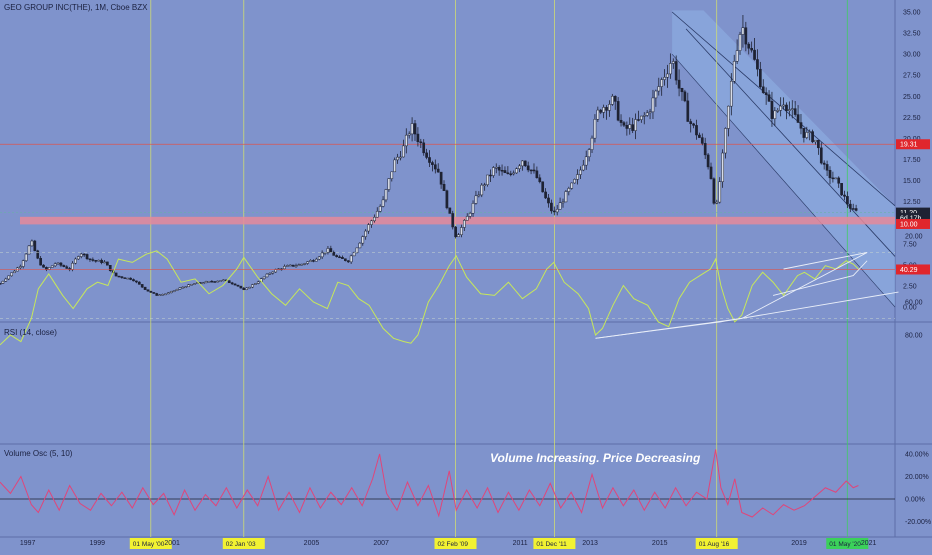  Describe the element at coordinates (714, 544) in the screenshot. I see `date-marker-label: 01 Aug '16` at that location.